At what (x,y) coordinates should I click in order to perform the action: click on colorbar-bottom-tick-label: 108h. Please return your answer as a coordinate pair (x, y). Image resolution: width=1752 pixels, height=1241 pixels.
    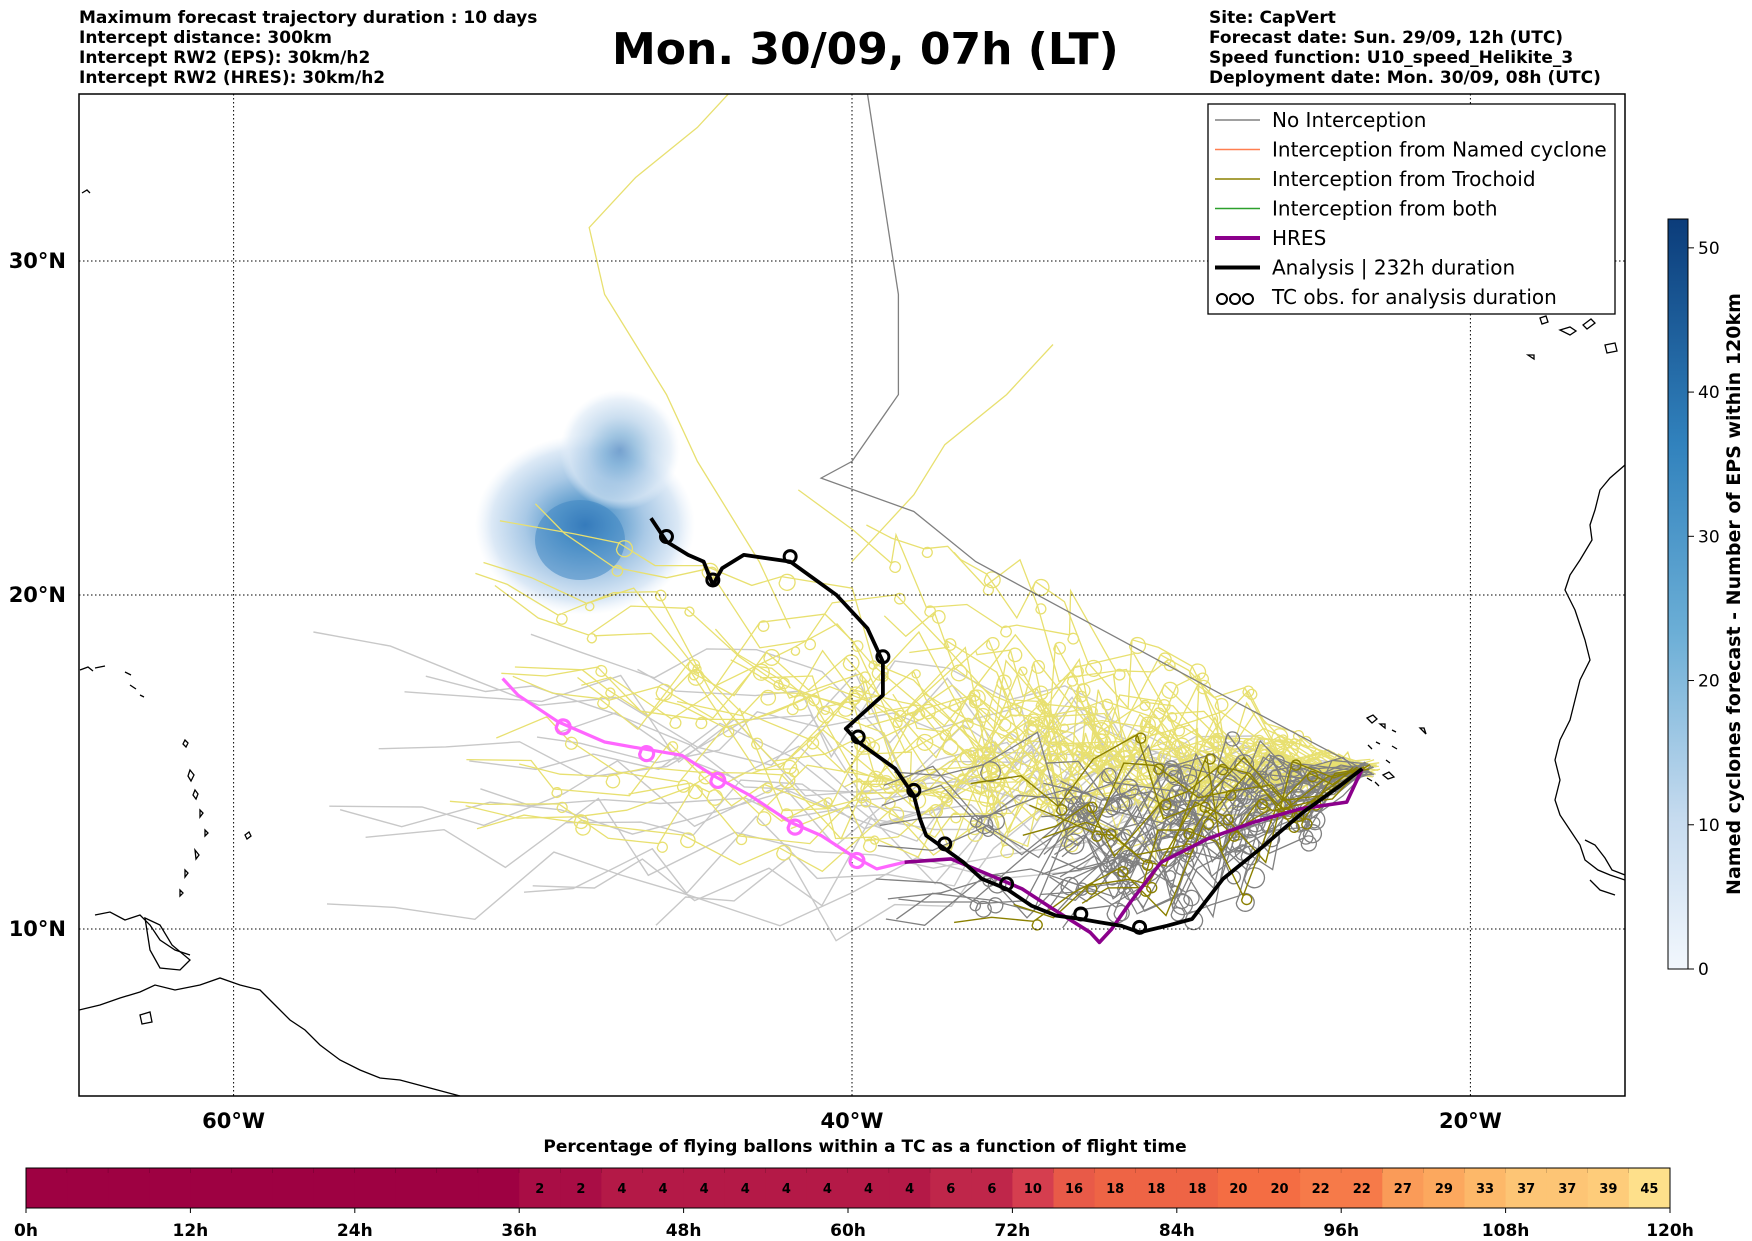
    Looking at the image, I should click on (1506, 1231).